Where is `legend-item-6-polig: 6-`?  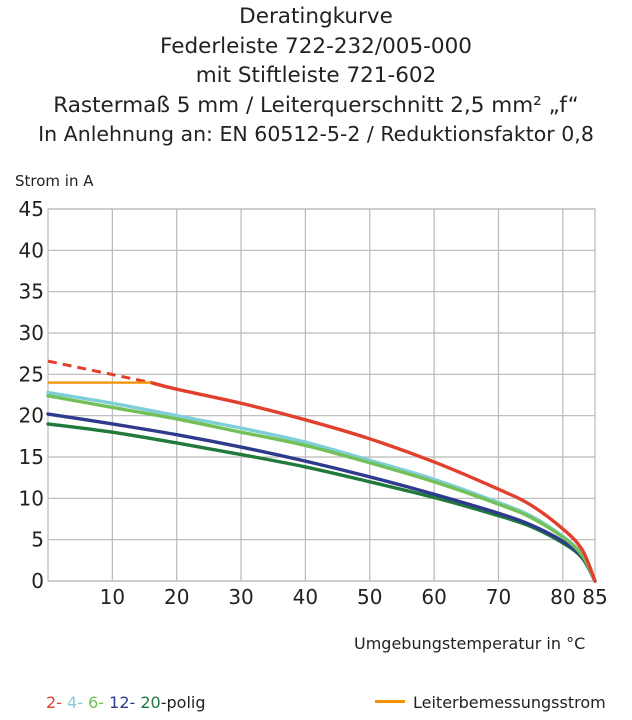
legend-item-6-polig: 6- is located at coordinates (94, 702).